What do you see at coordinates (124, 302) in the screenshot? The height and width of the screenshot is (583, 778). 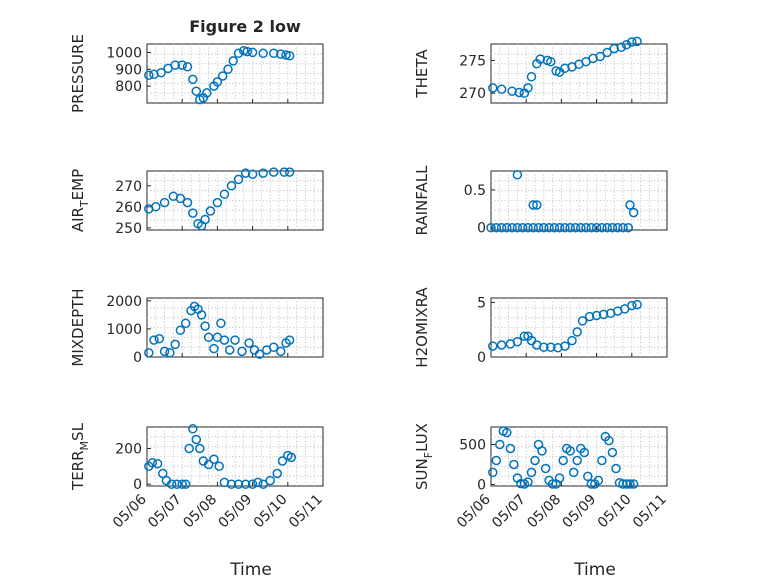 I see `y-tick-label: 2000` at bounding box center [124, 302].